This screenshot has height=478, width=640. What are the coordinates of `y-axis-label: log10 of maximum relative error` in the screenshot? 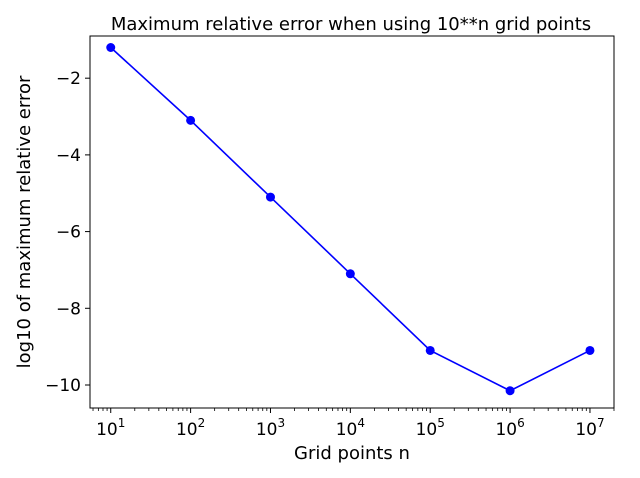 It's located at (24, 221).